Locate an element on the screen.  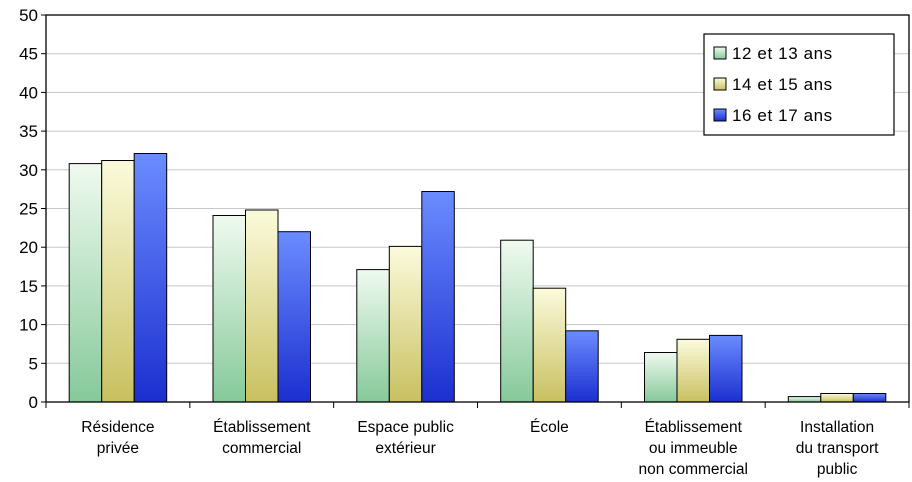
y-axis-ticks: 0 5 10 15 20 25 30 35 40 45 50 is located at coordinates (32, 209).